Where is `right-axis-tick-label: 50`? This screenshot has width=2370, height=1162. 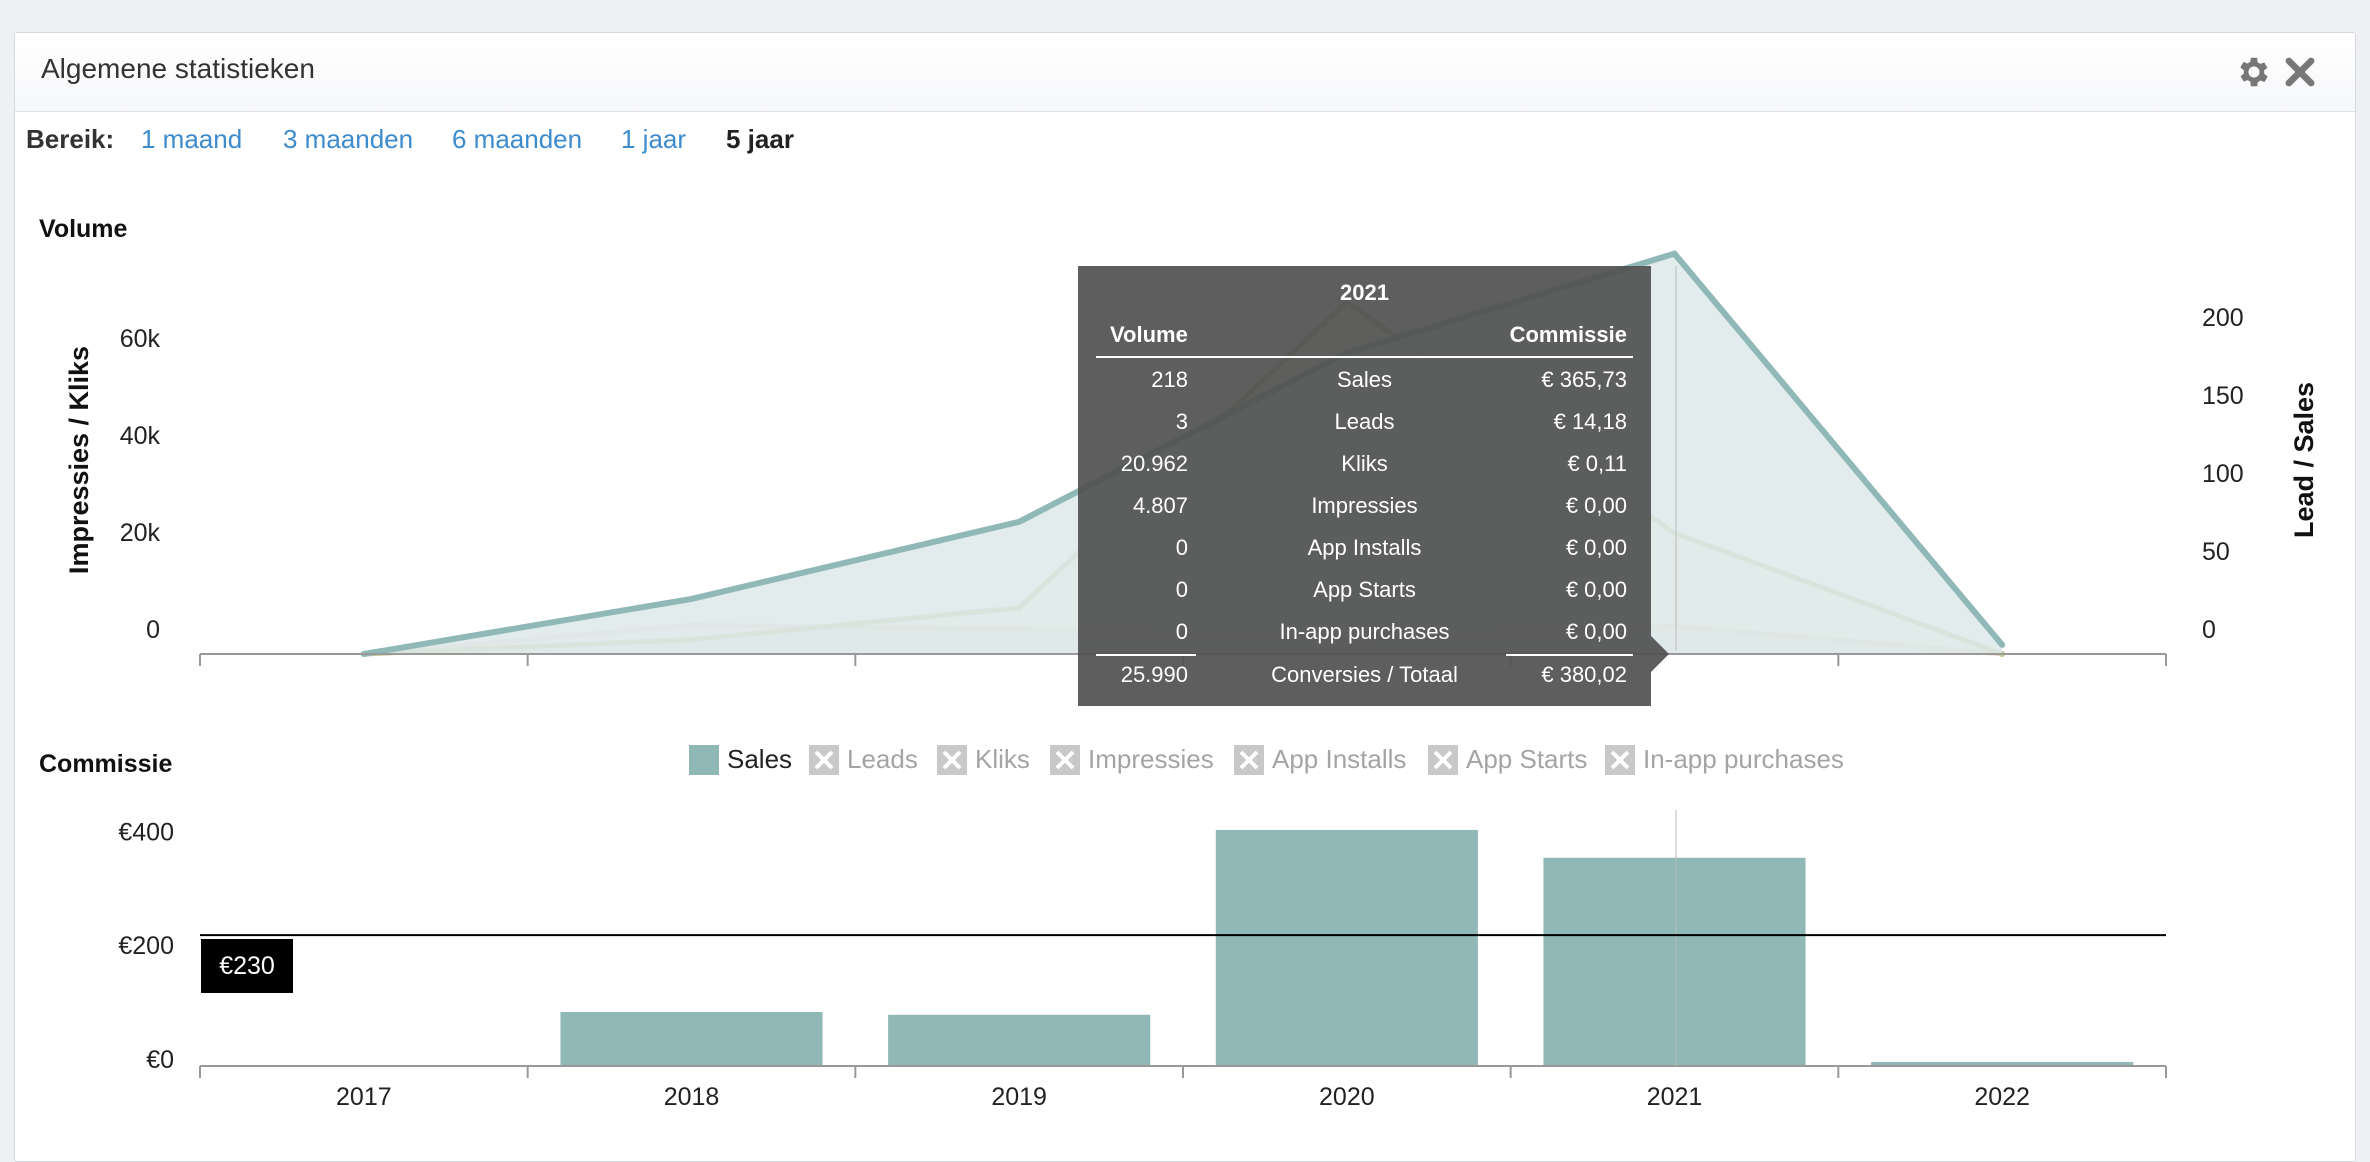
right-axis-tick-label: 50 is located at coordinates (2216, 552).